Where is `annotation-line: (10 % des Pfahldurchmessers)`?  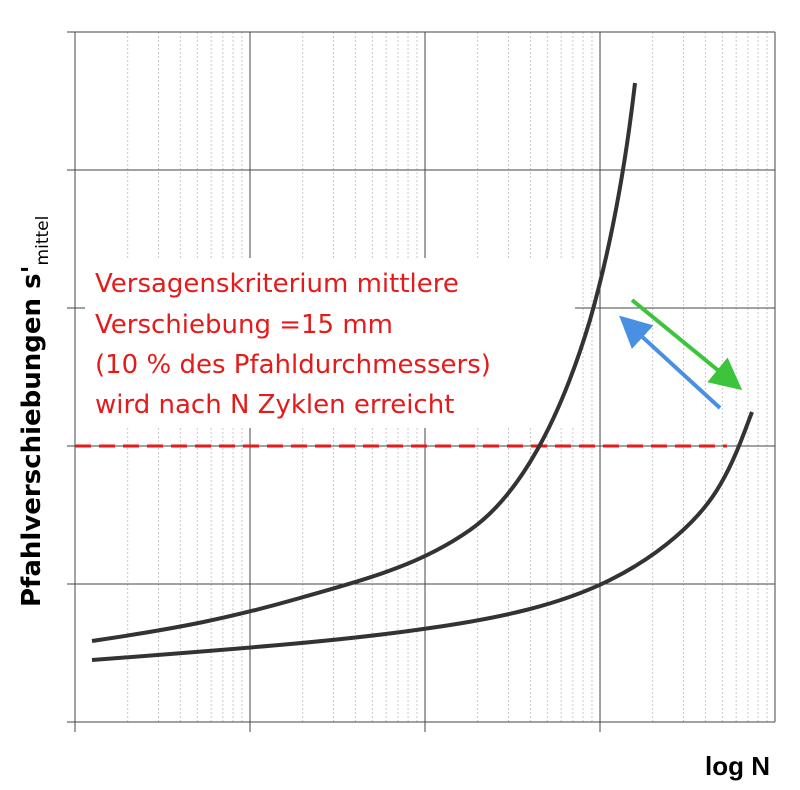
annotation-line: (10 % des Pfahldurchmessers) is located at coordinates (293, 365).